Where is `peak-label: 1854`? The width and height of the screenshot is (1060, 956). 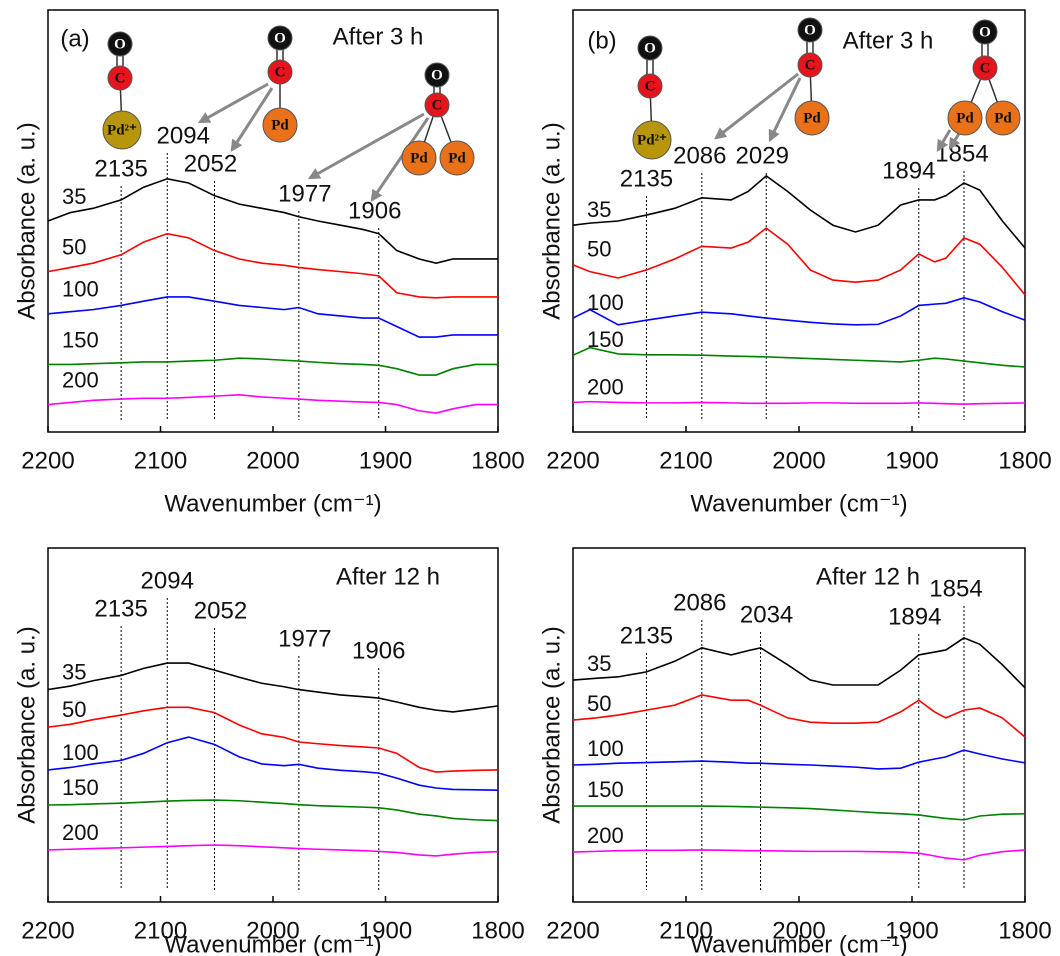 peak-label: 1854 is located at coordinates (955, 588).